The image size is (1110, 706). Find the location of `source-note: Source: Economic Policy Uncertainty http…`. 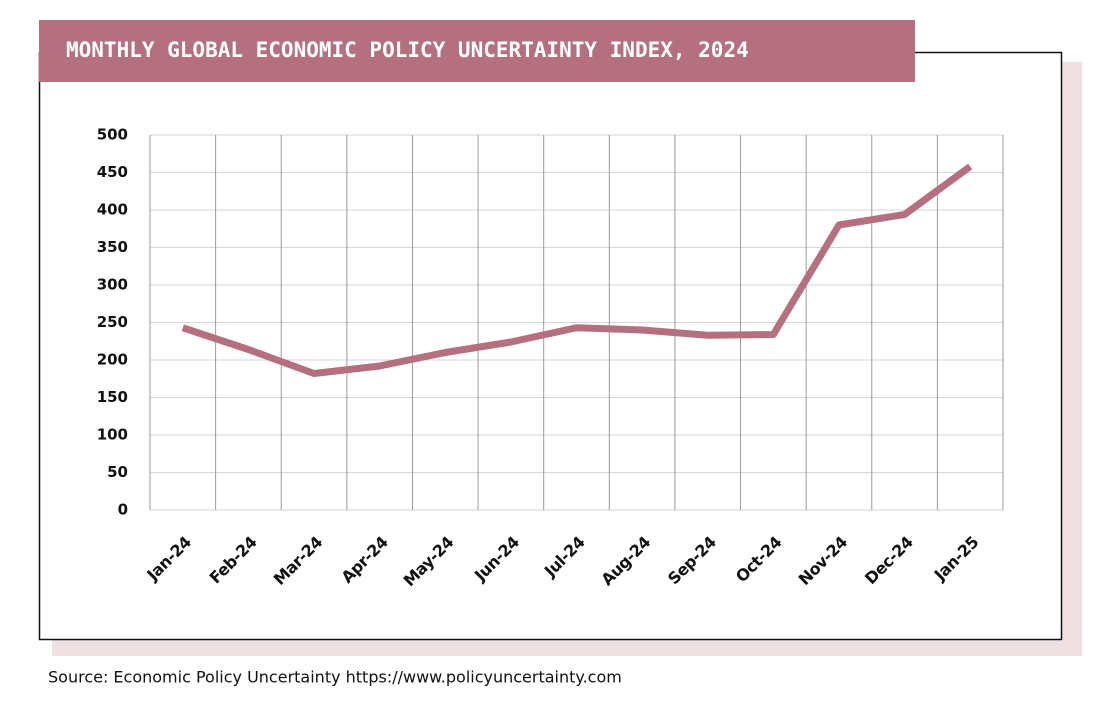

source-note: Source: Economic Policy Uncertainty http… is located at coordinates (335, 677).